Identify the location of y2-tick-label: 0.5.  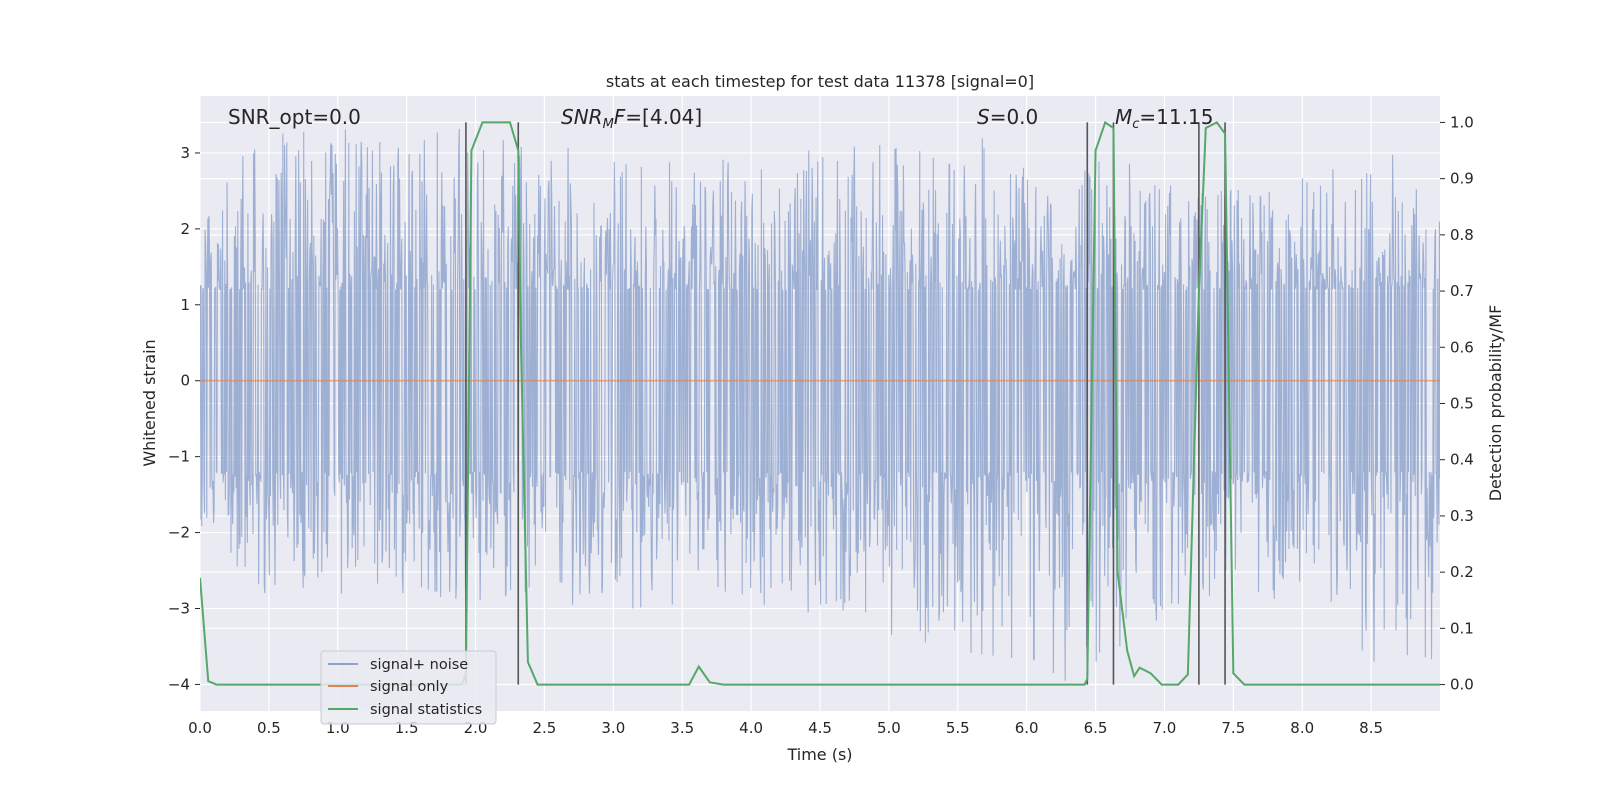
(1462, 404).